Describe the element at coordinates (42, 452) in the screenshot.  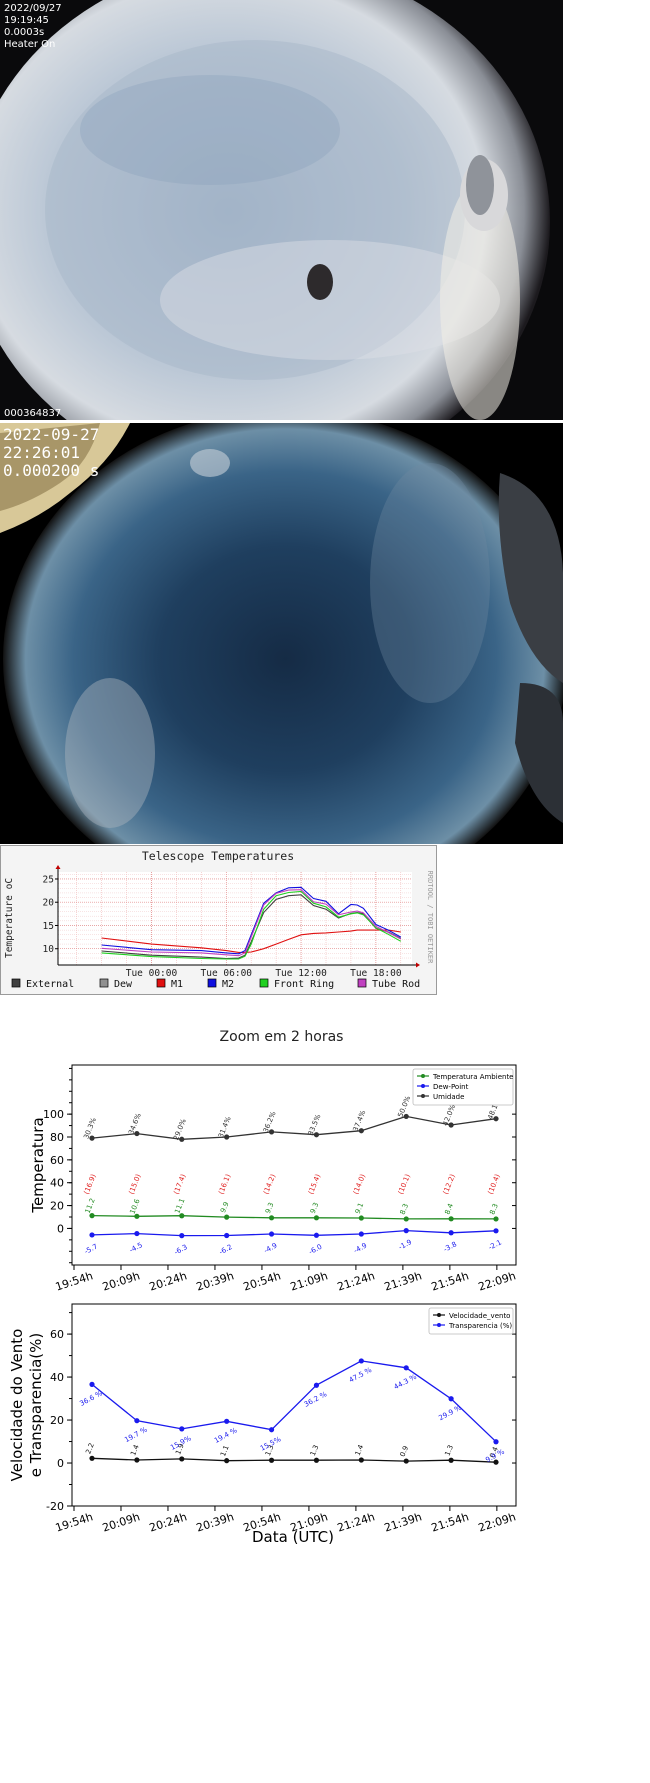
I see `camera2-time: 22:26:01` at that location.